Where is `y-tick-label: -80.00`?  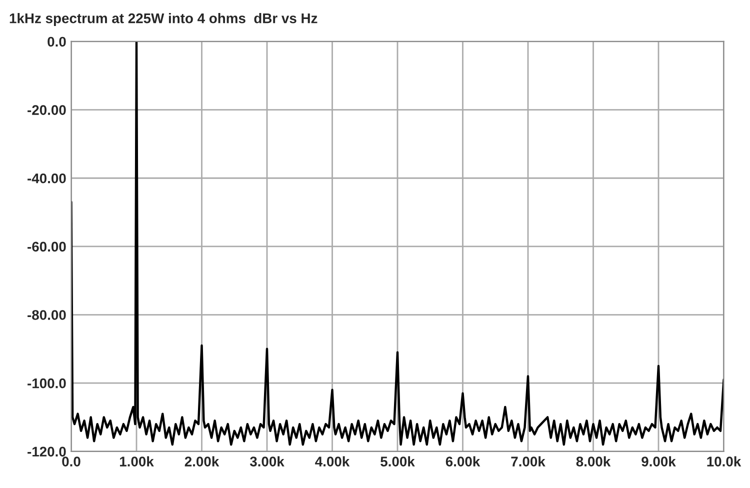 y-tick-label: -80.00 is located at coordinates (47, 315).